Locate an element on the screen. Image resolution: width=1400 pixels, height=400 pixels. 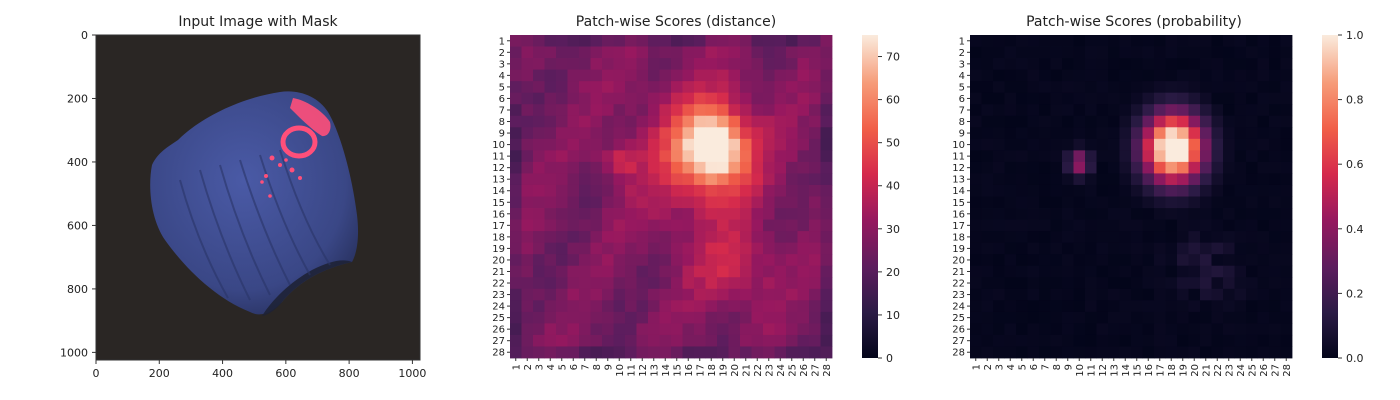
y-tick-label: 23 is located at coordinates (498, 295).